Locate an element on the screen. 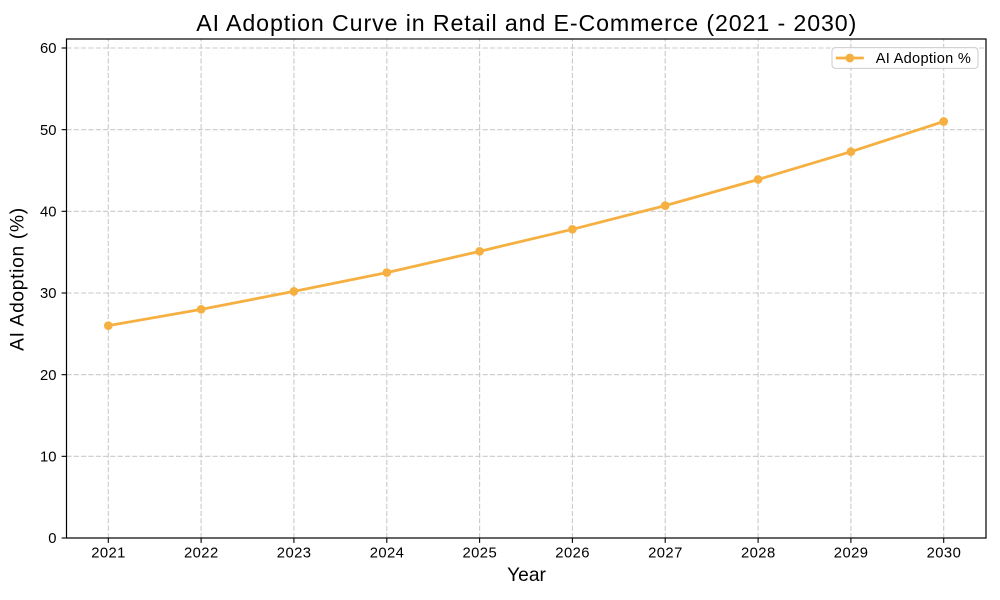  svg-text: 2022 is located at coordinates (201, 553).